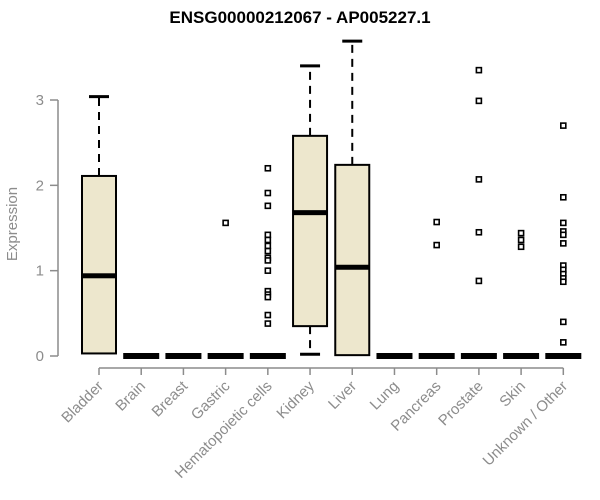  I want to click on x-category-label-skin: Skin, so click(512, 394).